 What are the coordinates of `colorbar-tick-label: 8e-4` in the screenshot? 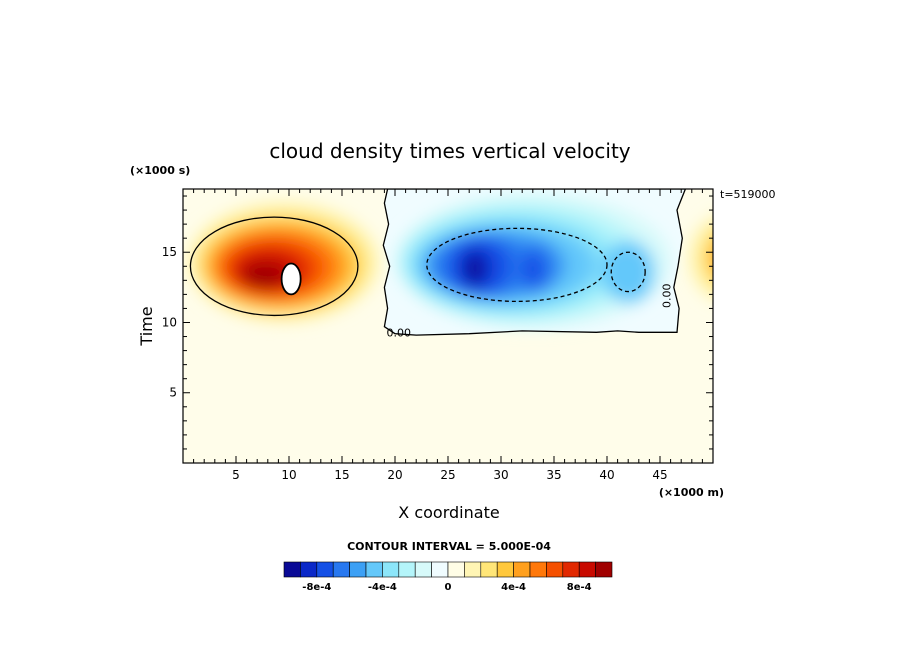 It's located at (579, 587).